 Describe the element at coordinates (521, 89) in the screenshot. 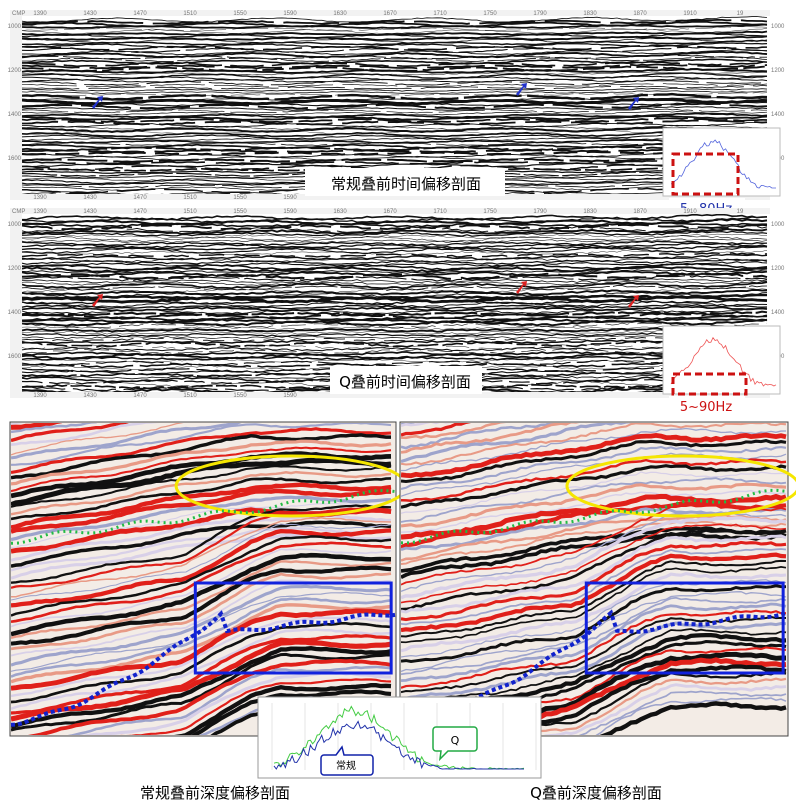

I see `arrow` at that location.